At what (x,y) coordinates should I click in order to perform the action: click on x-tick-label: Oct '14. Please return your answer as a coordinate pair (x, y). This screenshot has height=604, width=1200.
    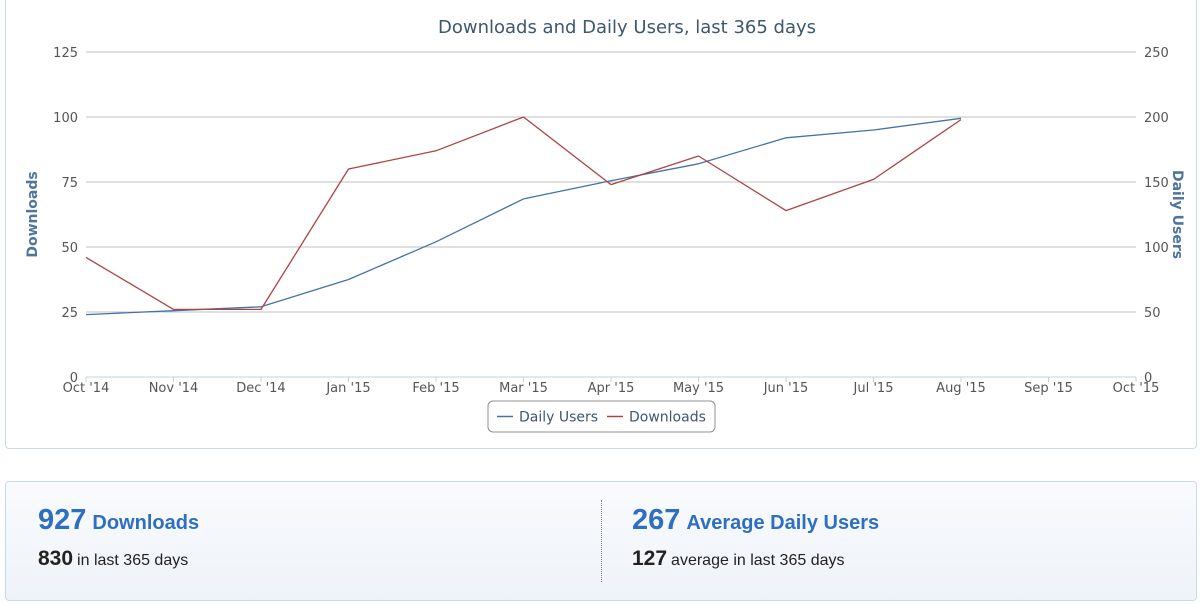
    Looking at the image, I should click on (86, 388).